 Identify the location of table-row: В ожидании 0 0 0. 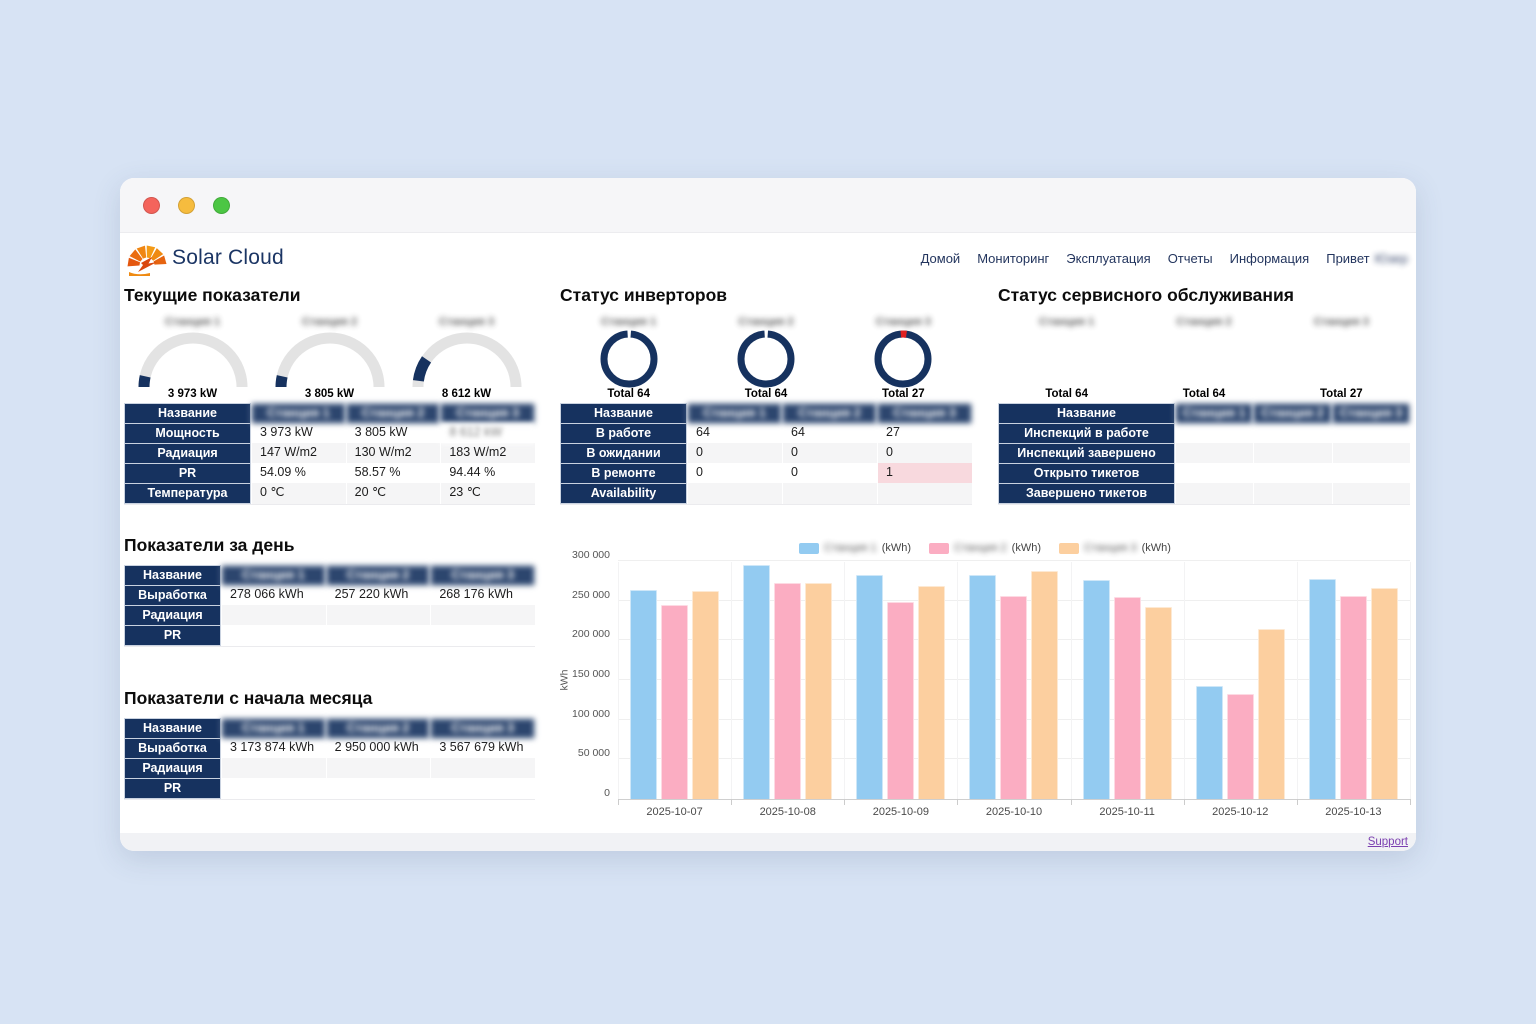
(766, 453).